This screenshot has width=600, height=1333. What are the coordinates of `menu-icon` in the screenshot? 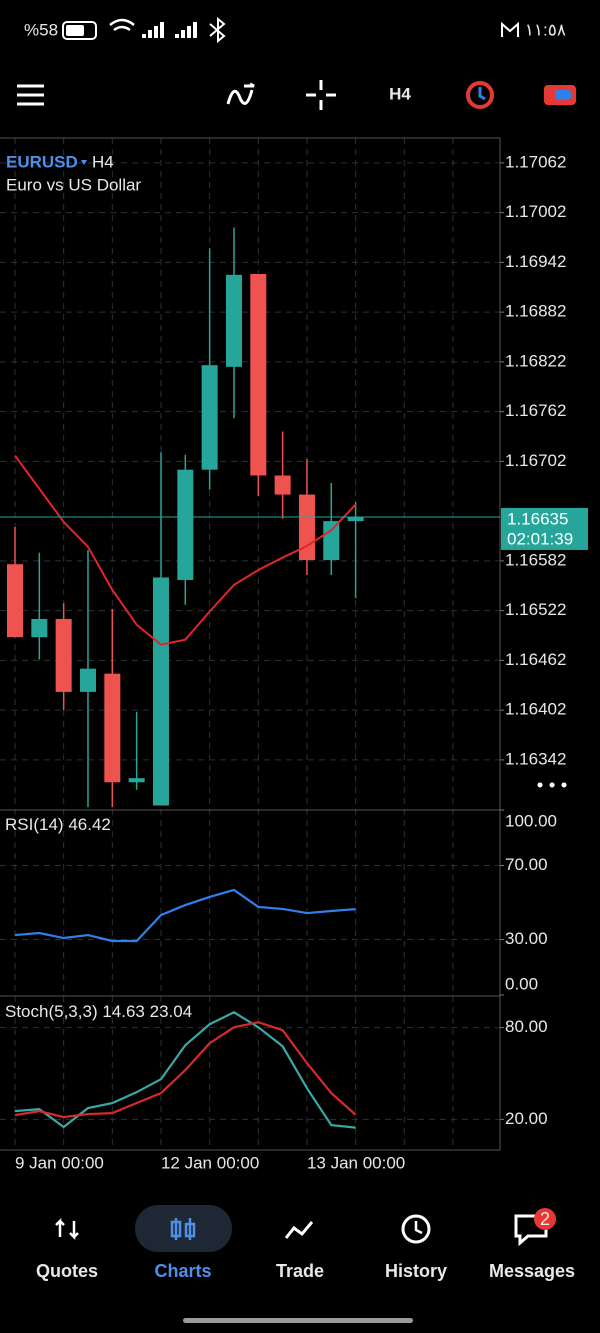 It's located at (30, 95).